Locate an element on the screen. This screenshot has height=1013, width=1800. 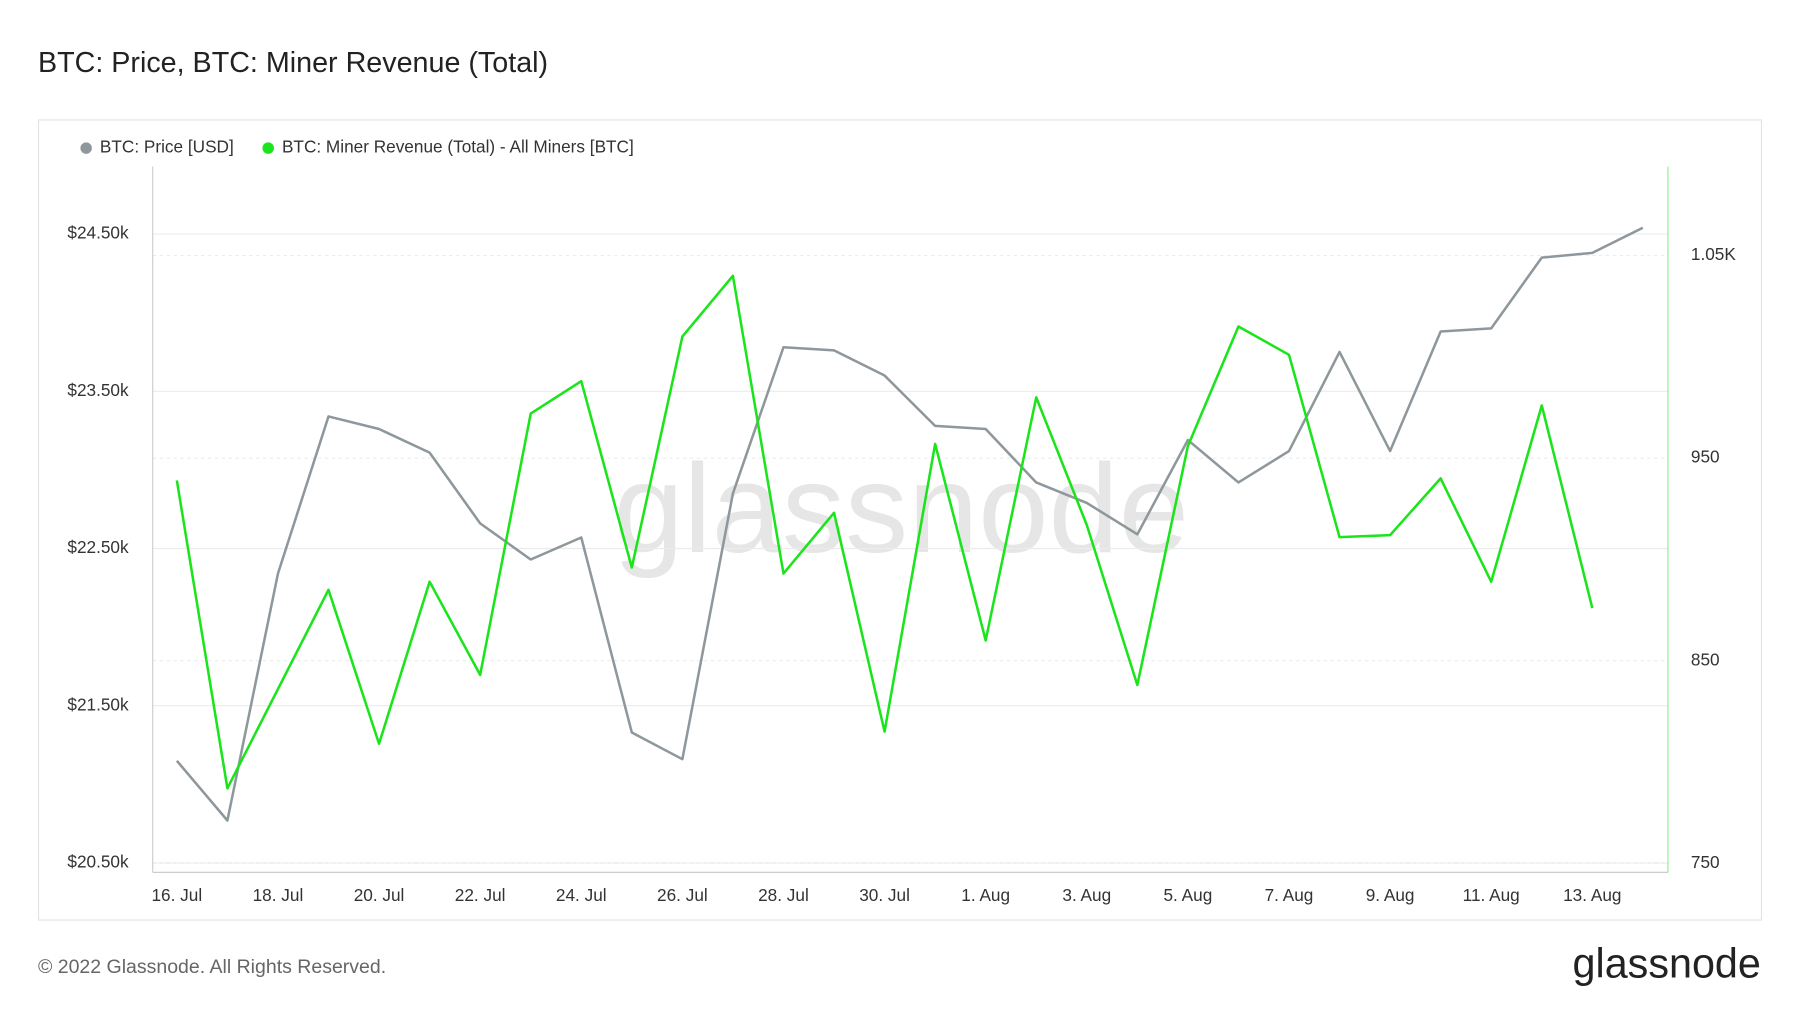
x-tick-label: 13. Aug is located at coordinates (1592, 895).